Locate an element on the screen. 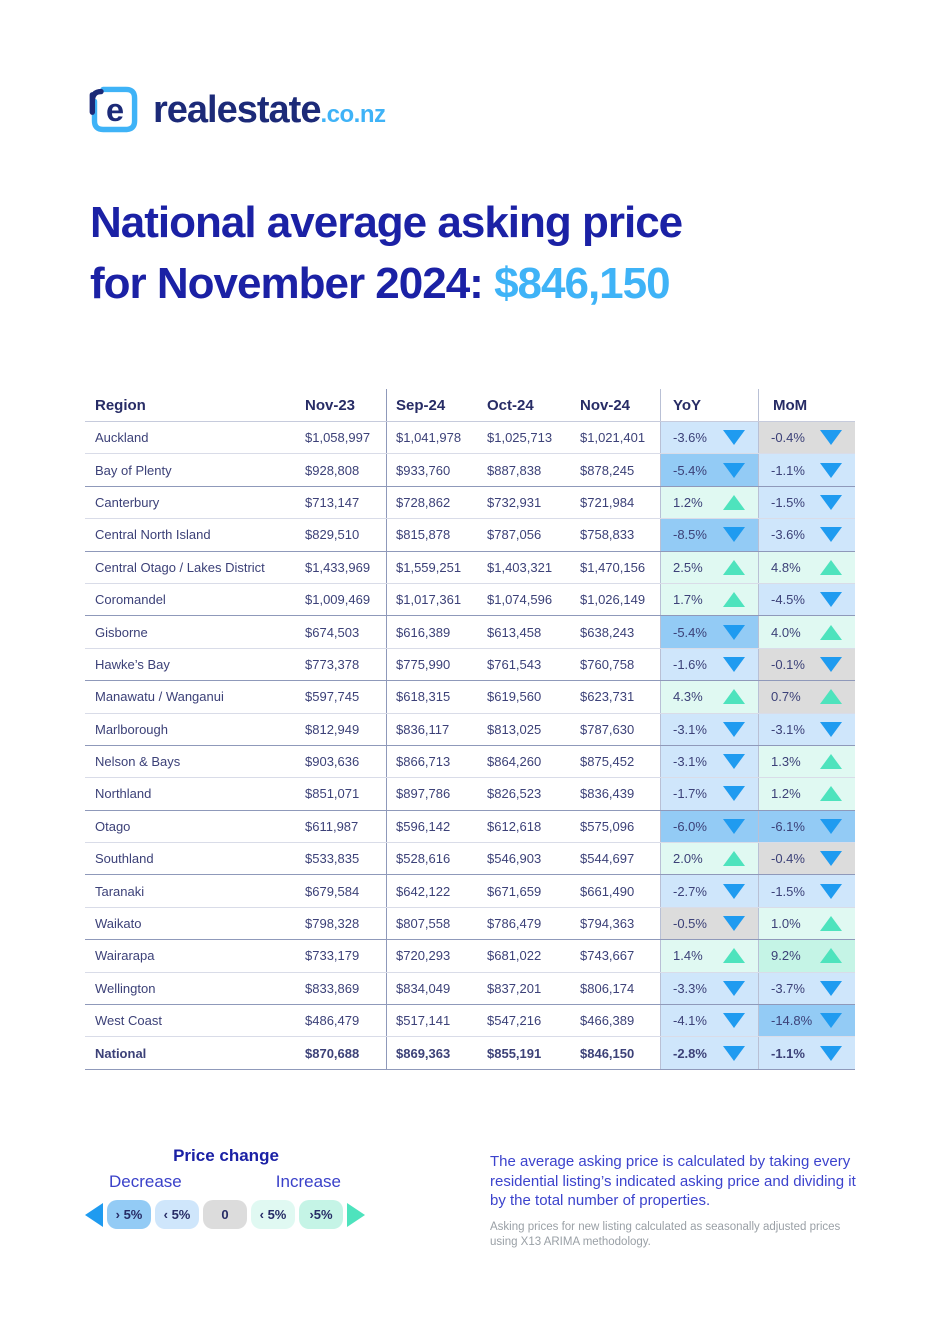 The height and width of the screenshot is (1334, 943). percent-value: -4.5% is located at coordinates (788, 600).